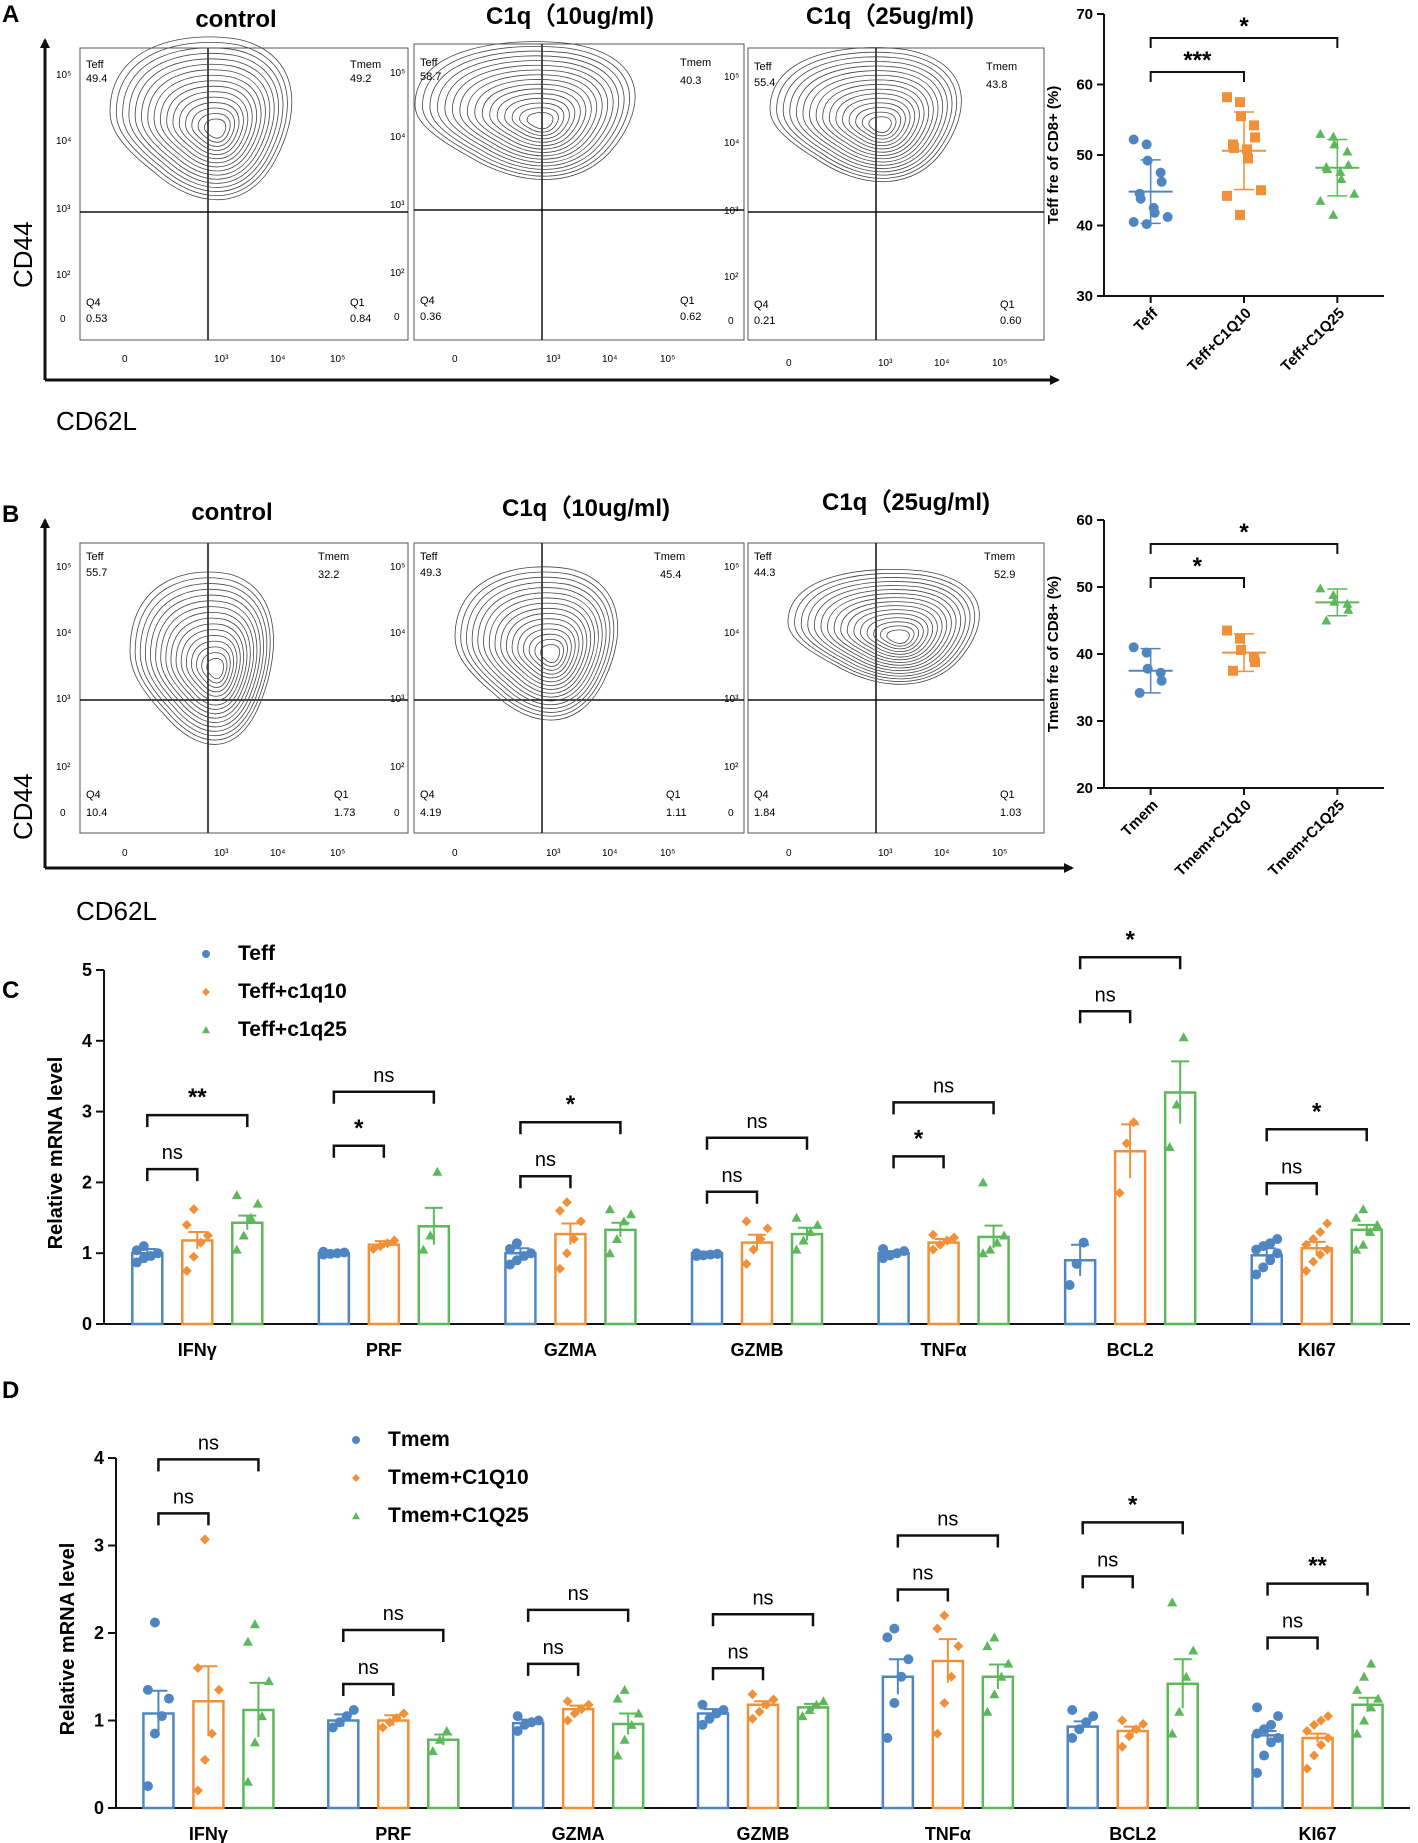  I want to click on quadrant-value: 1.11, so click(676, 813).